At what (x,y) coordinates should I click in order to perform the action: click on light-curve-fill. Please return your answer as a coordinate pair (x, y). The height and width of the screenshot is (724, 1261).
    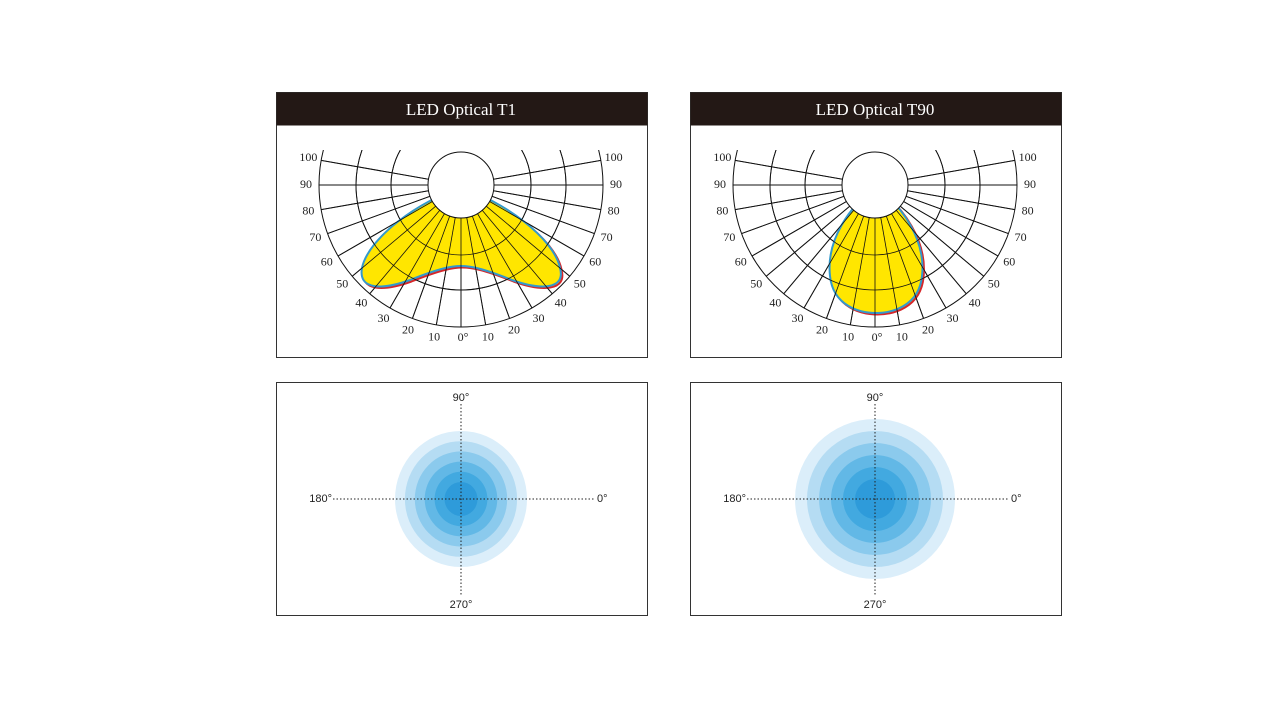
    Looking at the image, I should click on (876, 250).